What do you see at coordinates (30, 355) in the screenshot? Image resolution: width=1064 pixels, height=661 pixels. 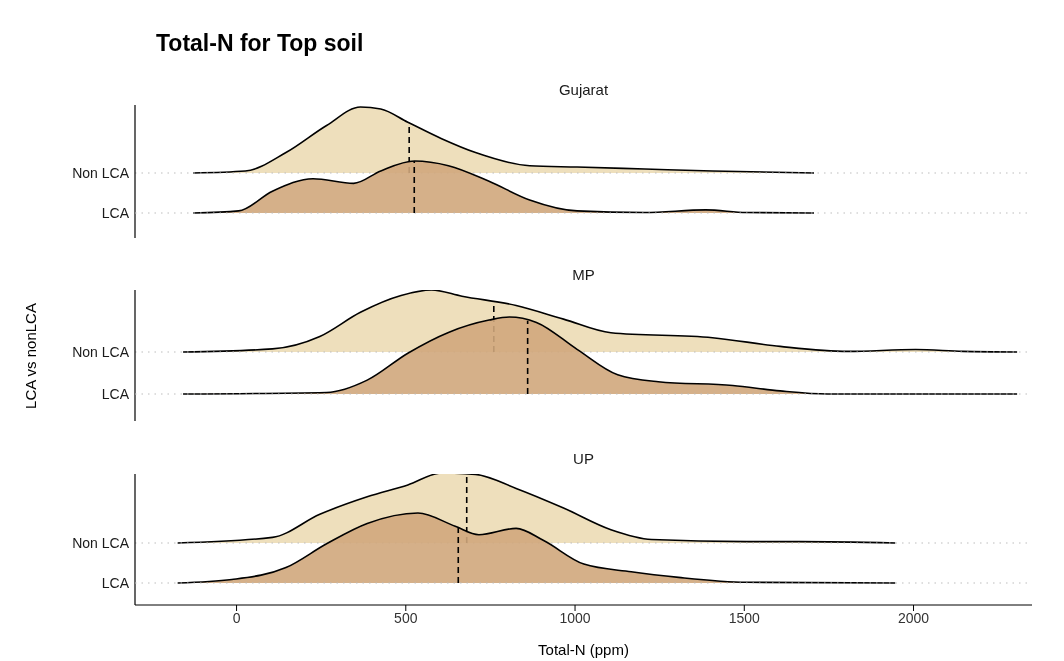 I see `y-axis-title: LCA vs nonLCA` at bounding box center [30, 355].